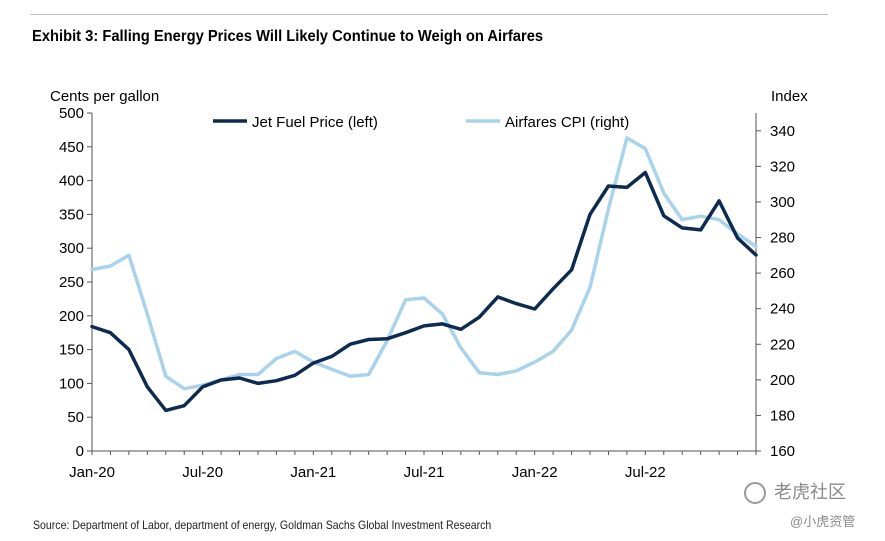 The image size is (885, 541). What do you see at coordinates (71, 214) in the screenshot?
I see `left-axis-tick-label: 350` at bounding box center [71, 214].